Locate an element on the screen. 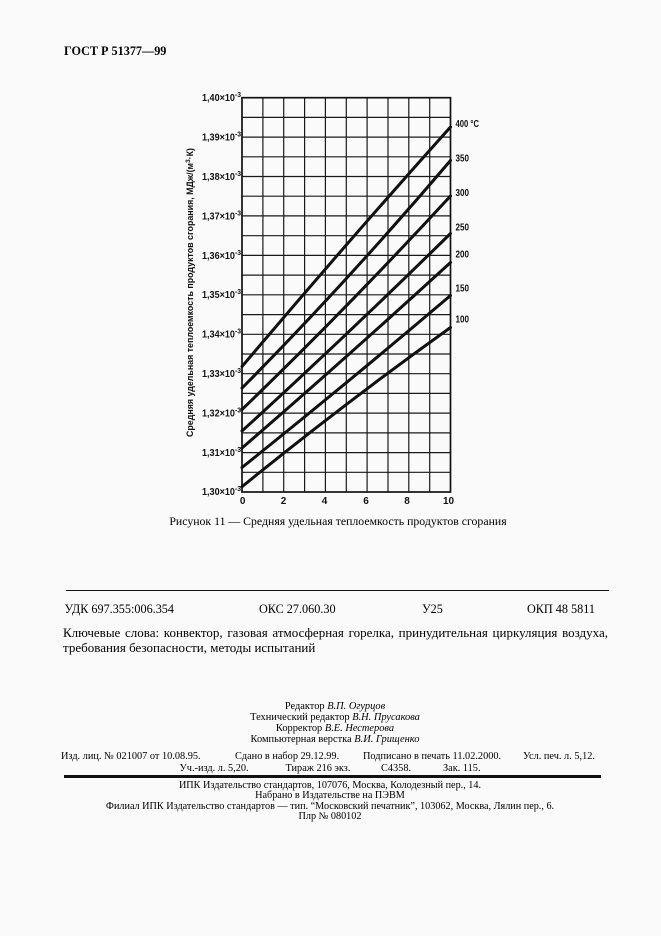  svg-text: 4 is located at coordinates (325, 501).